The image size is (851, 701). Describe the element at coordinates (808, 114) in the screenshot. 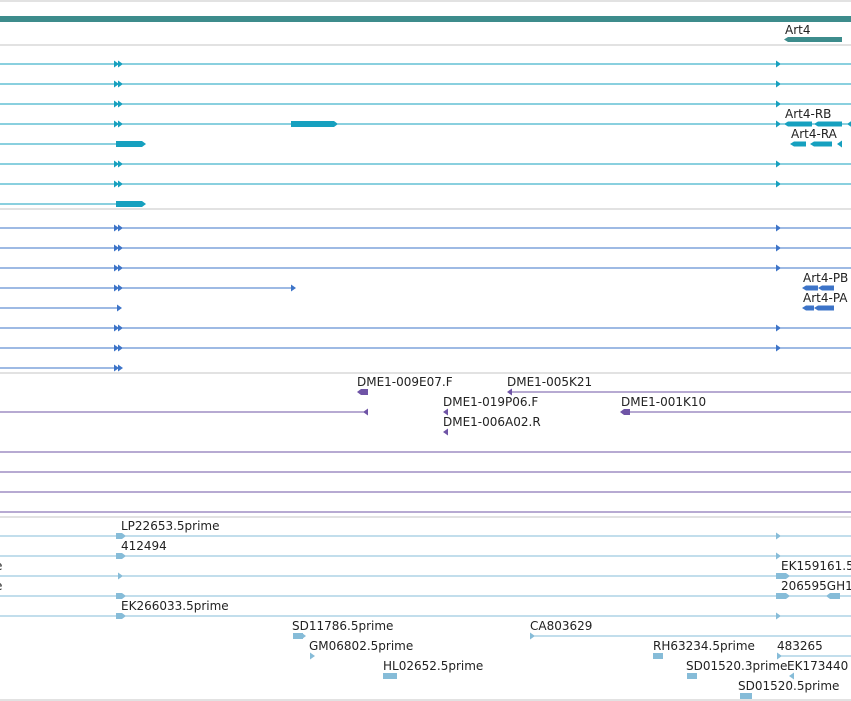

I see `transcript-label-art4-rb: Art4-RB` at that location.